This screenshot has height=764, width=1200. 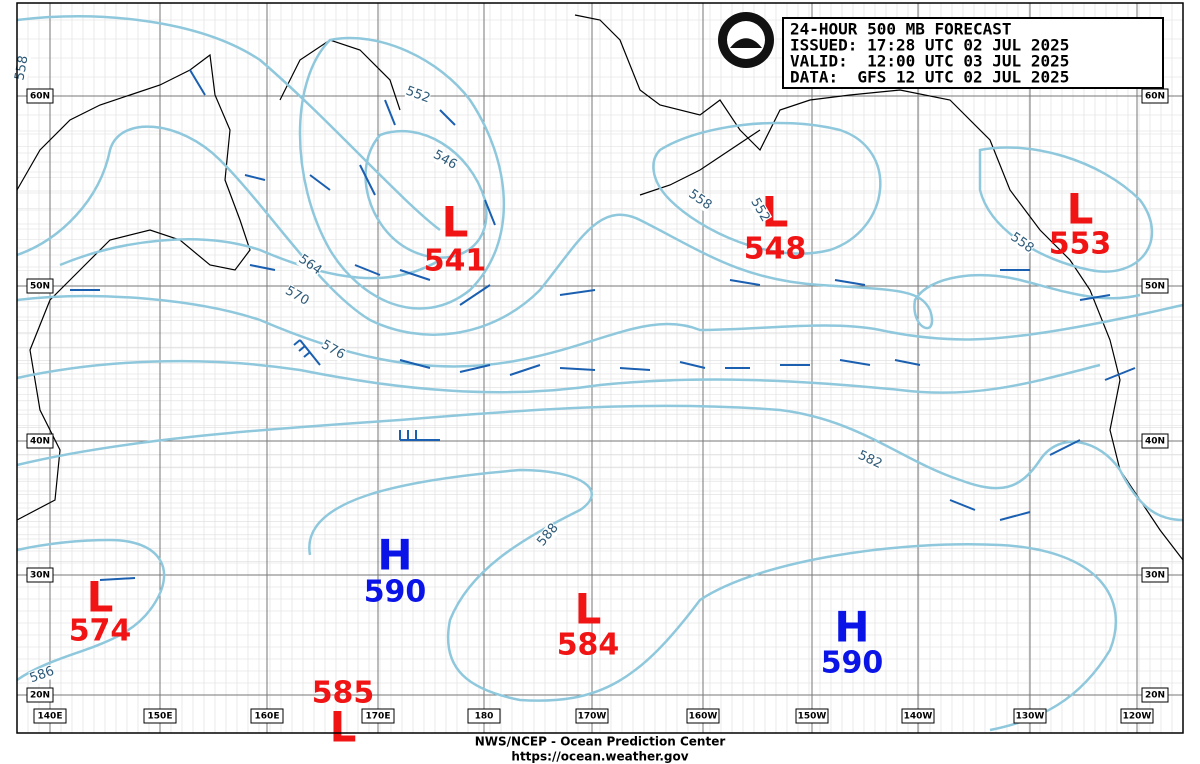 I want to click on lat-label-left: 30N, so click(x=40, y=576).